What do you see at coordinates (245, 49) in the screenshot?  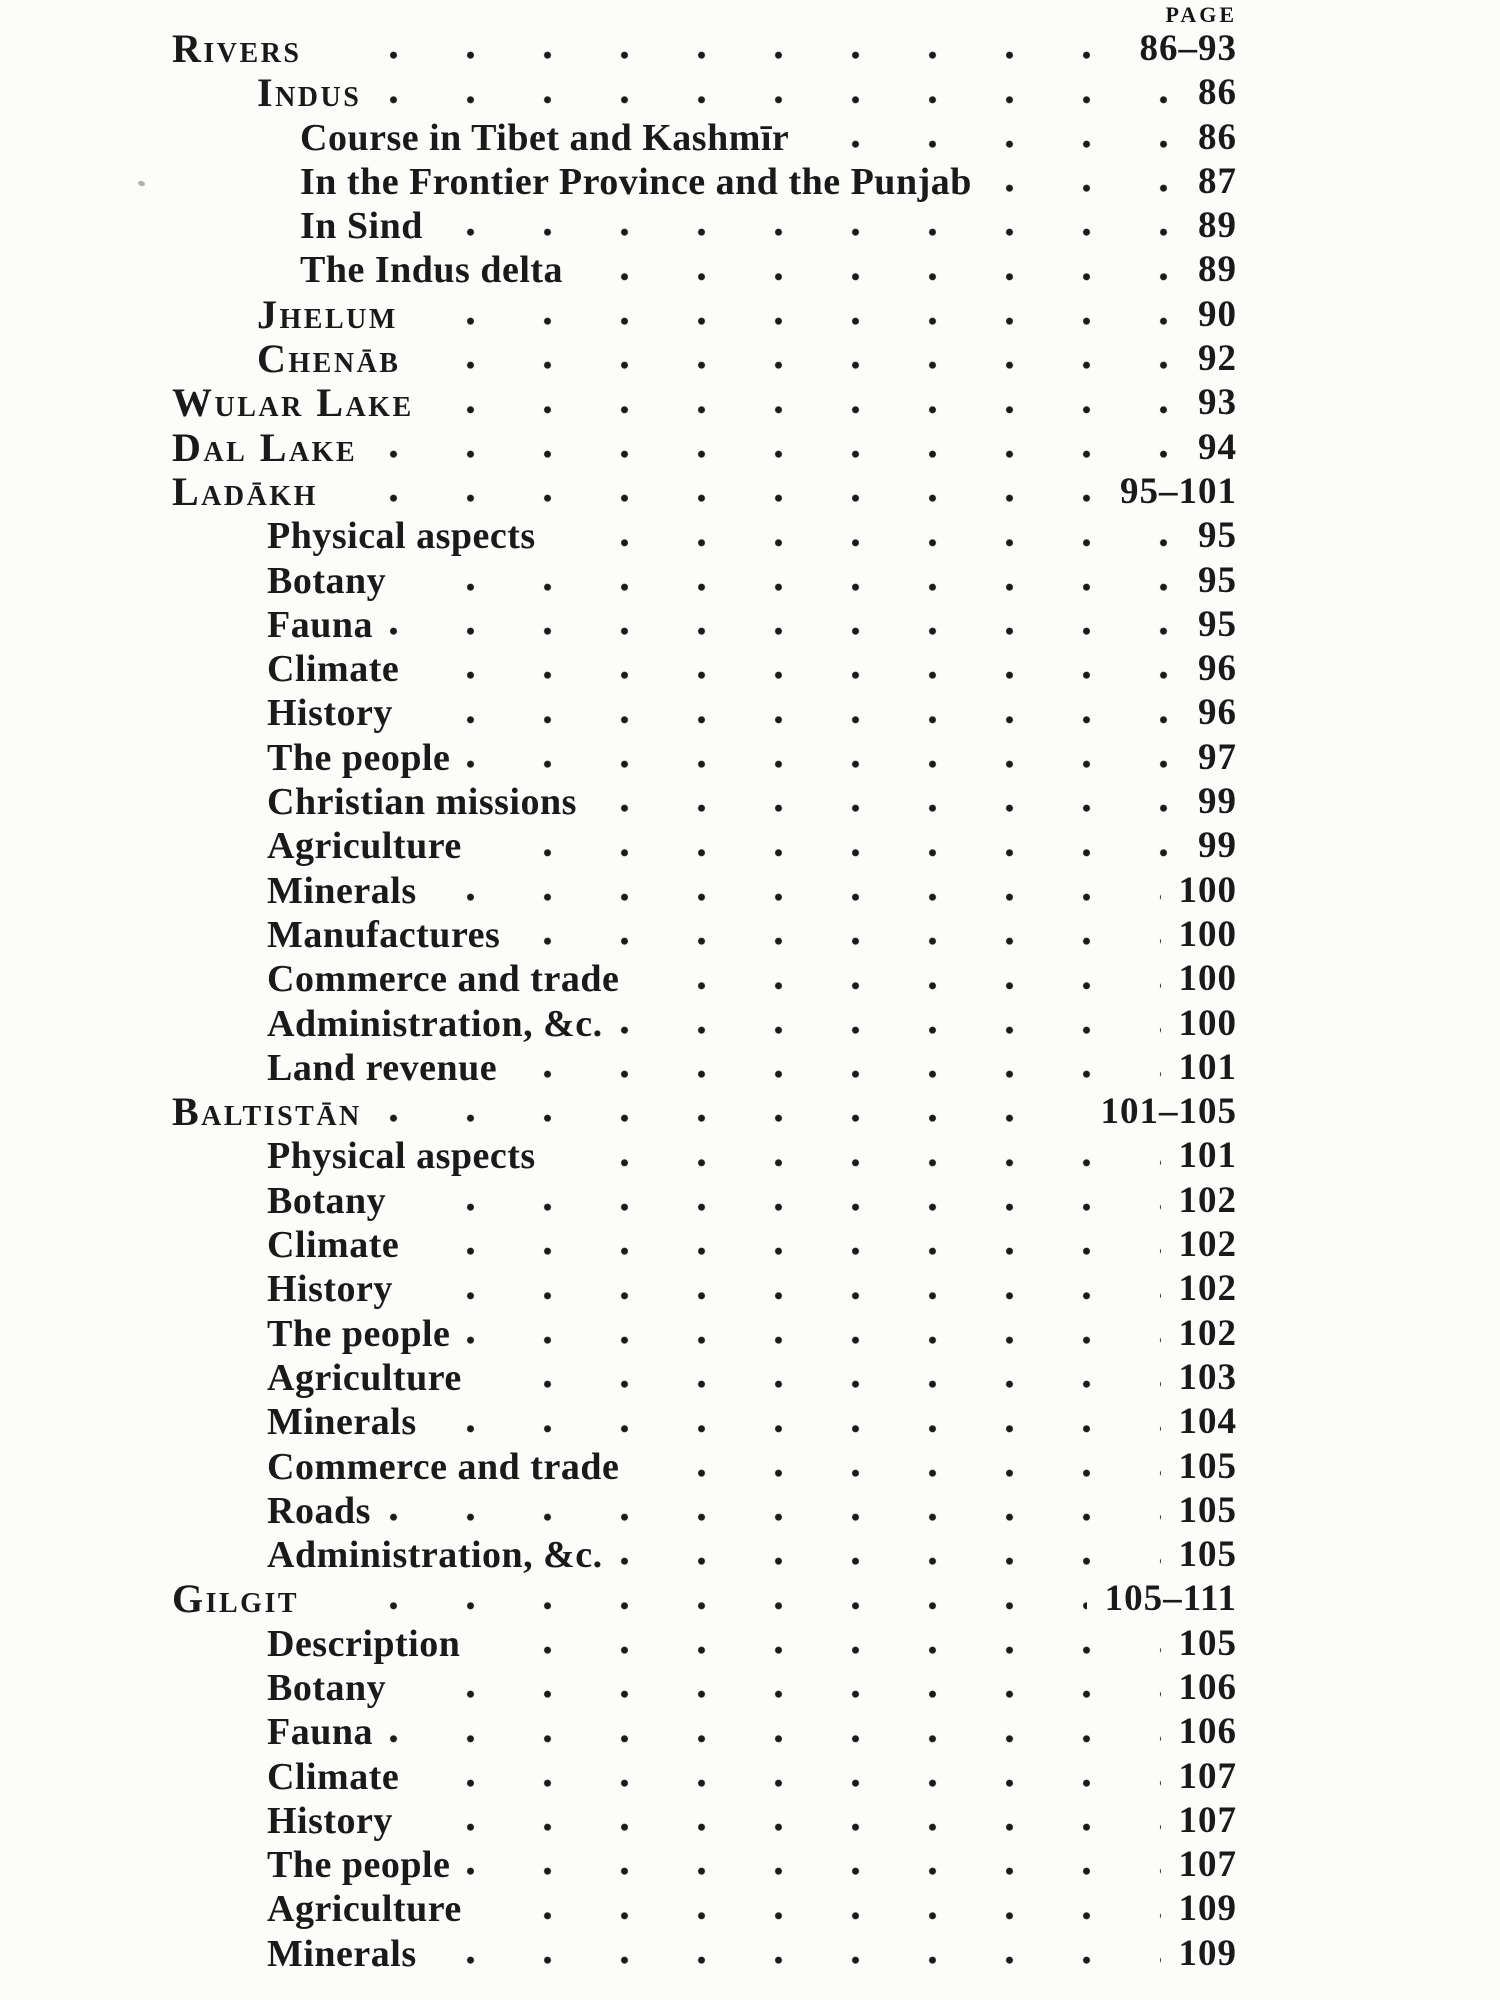 I see `entry-label: Rivers` at bounding box center [245, 49].